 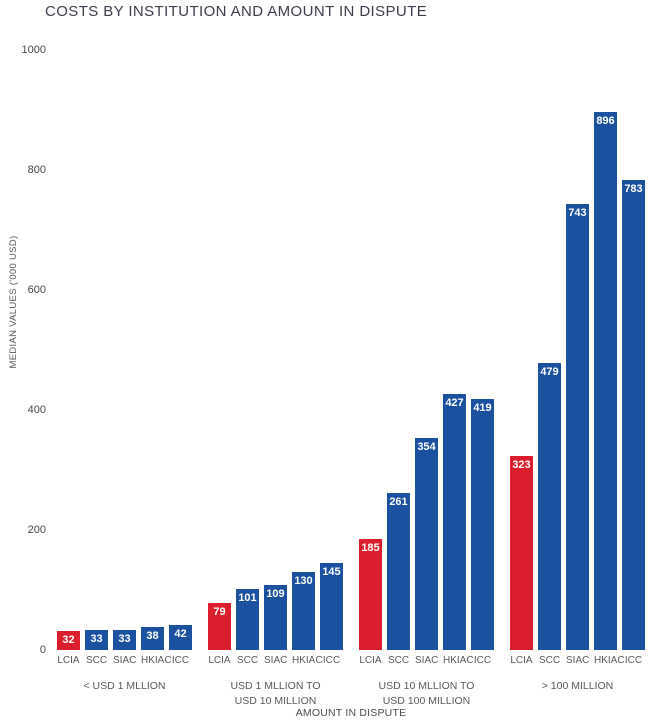 I want to click on bar-value-label: 38, so click(x=152, y=636).